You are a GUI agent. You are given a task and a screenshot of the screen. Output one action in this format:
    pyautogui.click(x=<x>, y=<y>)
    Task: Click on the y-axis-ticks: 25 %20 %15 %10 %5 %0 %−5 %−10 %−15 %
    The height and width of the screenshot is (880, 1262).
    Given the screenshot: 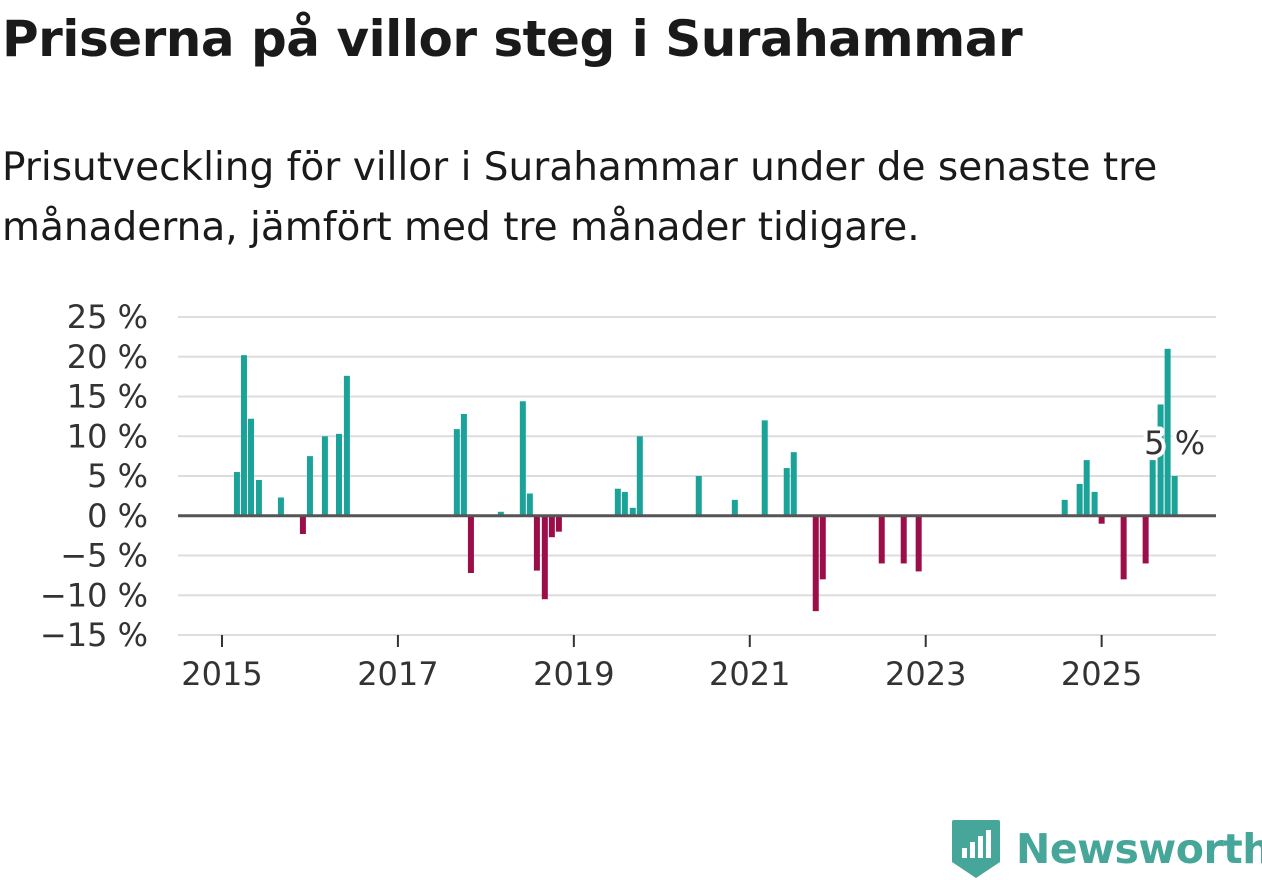 What is the action you would take?
    pyautogui.click(x=94, y=476)
    